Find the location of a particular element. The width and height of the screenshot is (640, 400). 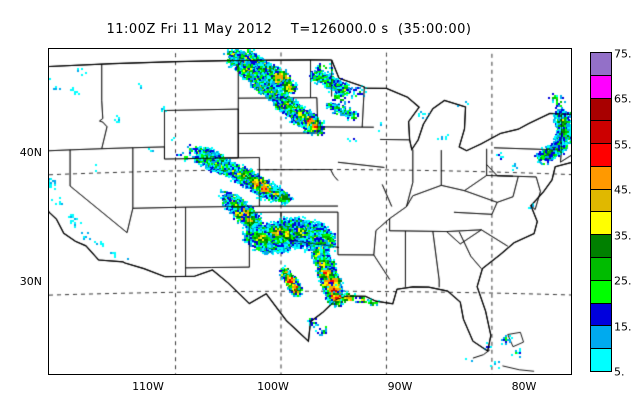

y-tick-40n: 40N is located at coordinates (30, 152).